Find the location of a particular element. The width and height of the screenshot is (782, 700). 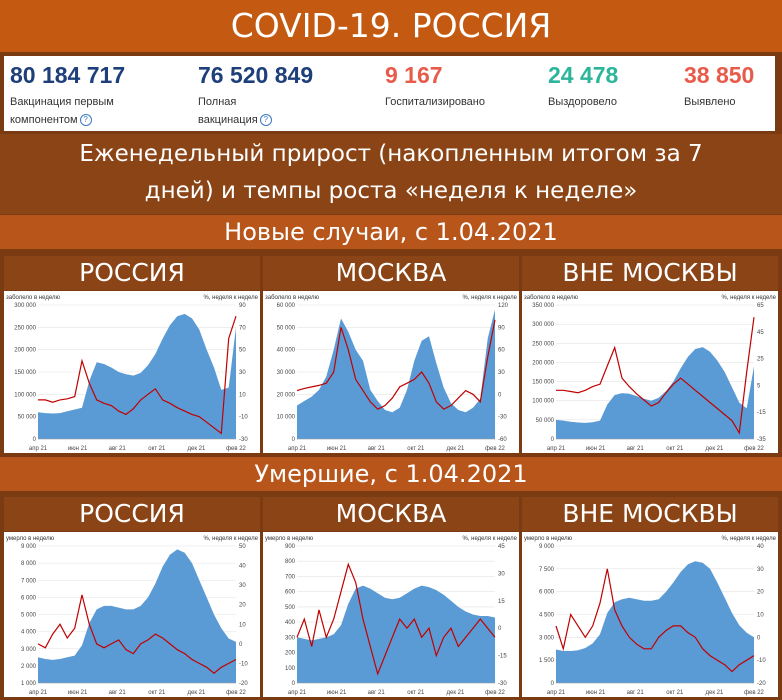

y-tick-label: 200 is located at coordinates (290, 654).